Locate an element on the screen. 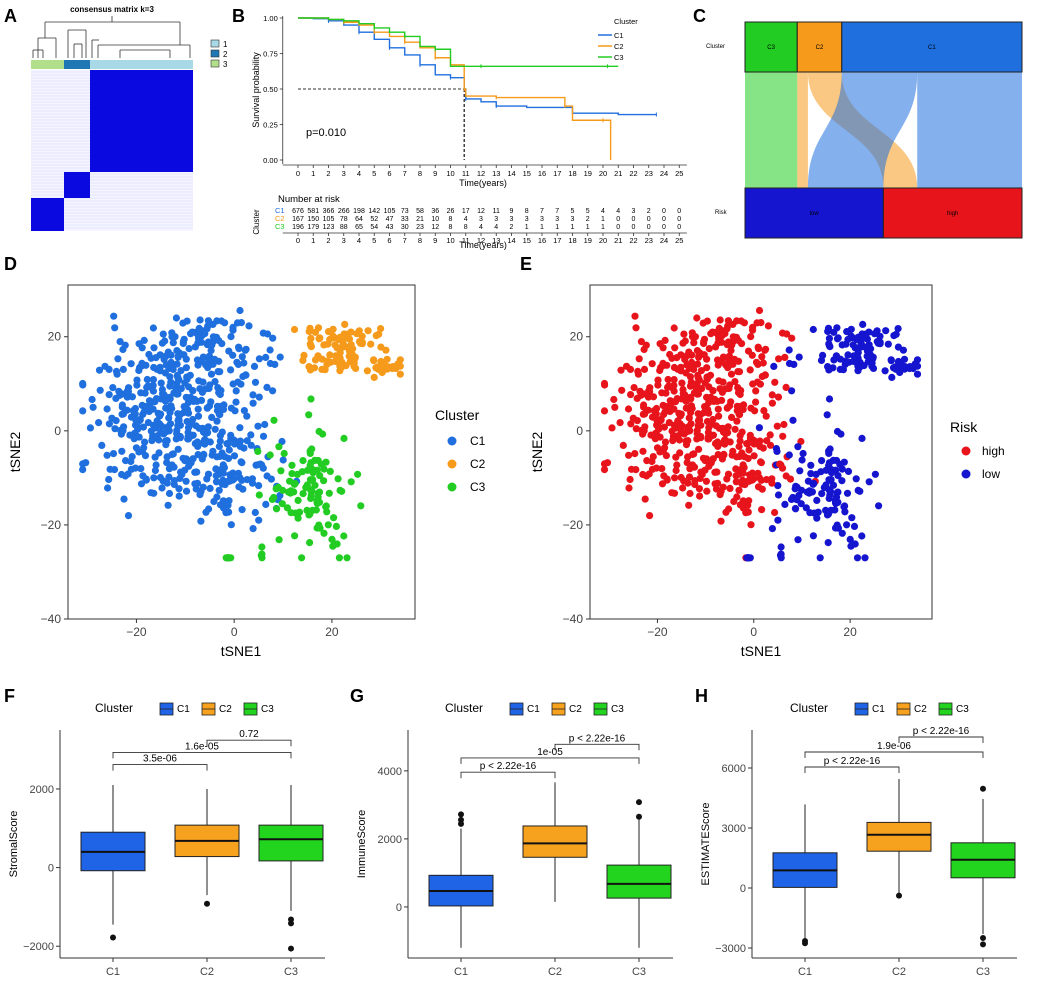  panel-letter-h: H is located at coordinates (701, 696).